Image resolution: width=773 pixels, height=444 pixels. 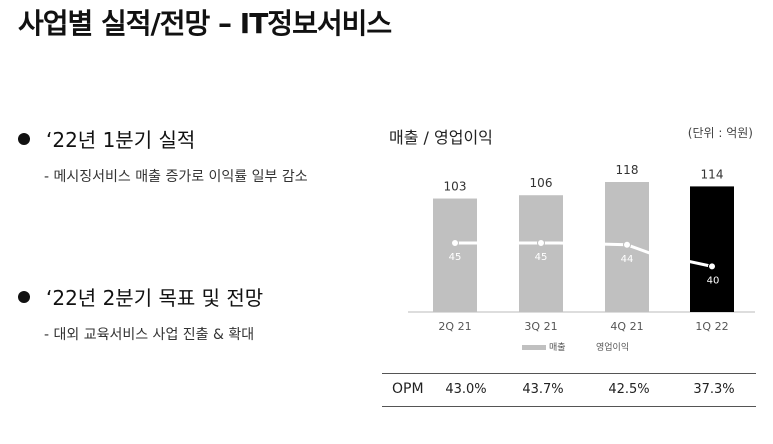 What do you see at coordinates (541, 183) in the screenshot?
I see `bar-value-label: 106` at bounding box center [541, 183].